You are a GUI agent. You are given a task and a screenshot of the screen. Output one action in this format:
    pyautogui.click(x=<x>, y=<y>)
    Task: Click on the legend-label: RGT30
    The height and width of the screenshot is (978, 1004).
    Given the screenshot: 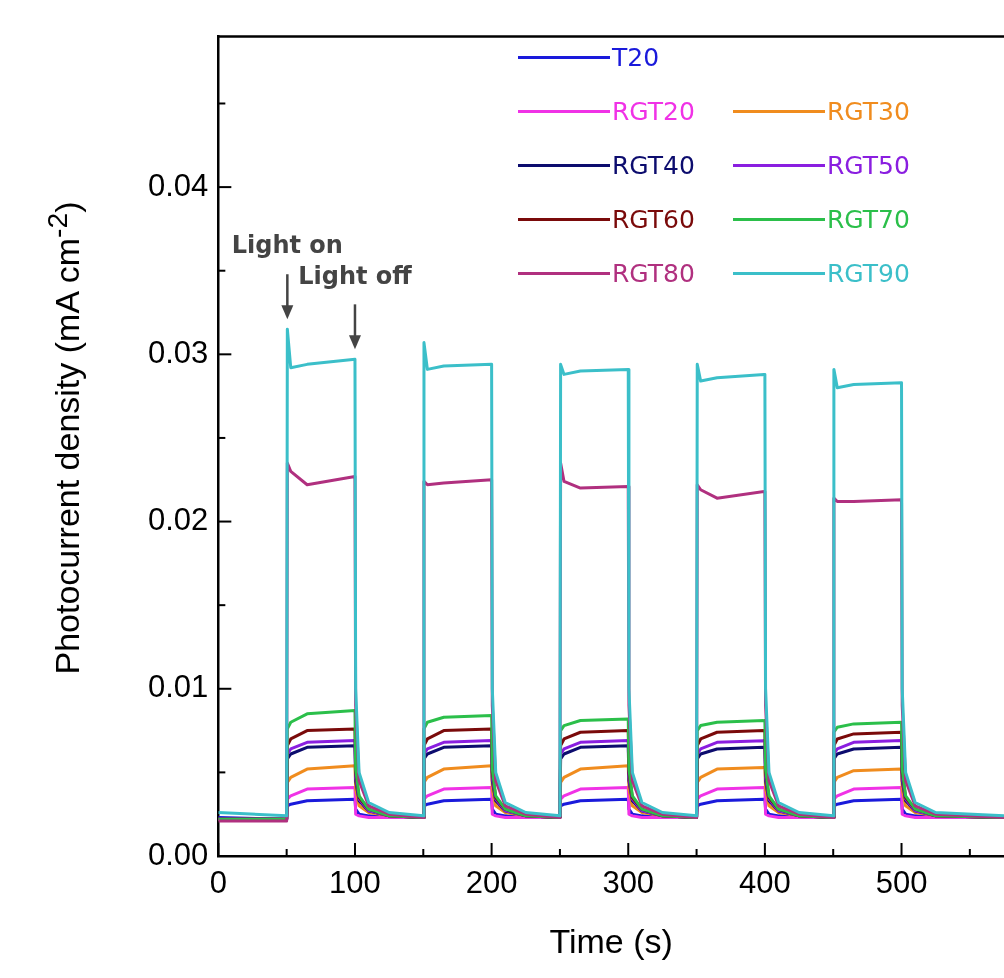 What is the action you would take?
    pyautogui.click(x=868, y=111)
    